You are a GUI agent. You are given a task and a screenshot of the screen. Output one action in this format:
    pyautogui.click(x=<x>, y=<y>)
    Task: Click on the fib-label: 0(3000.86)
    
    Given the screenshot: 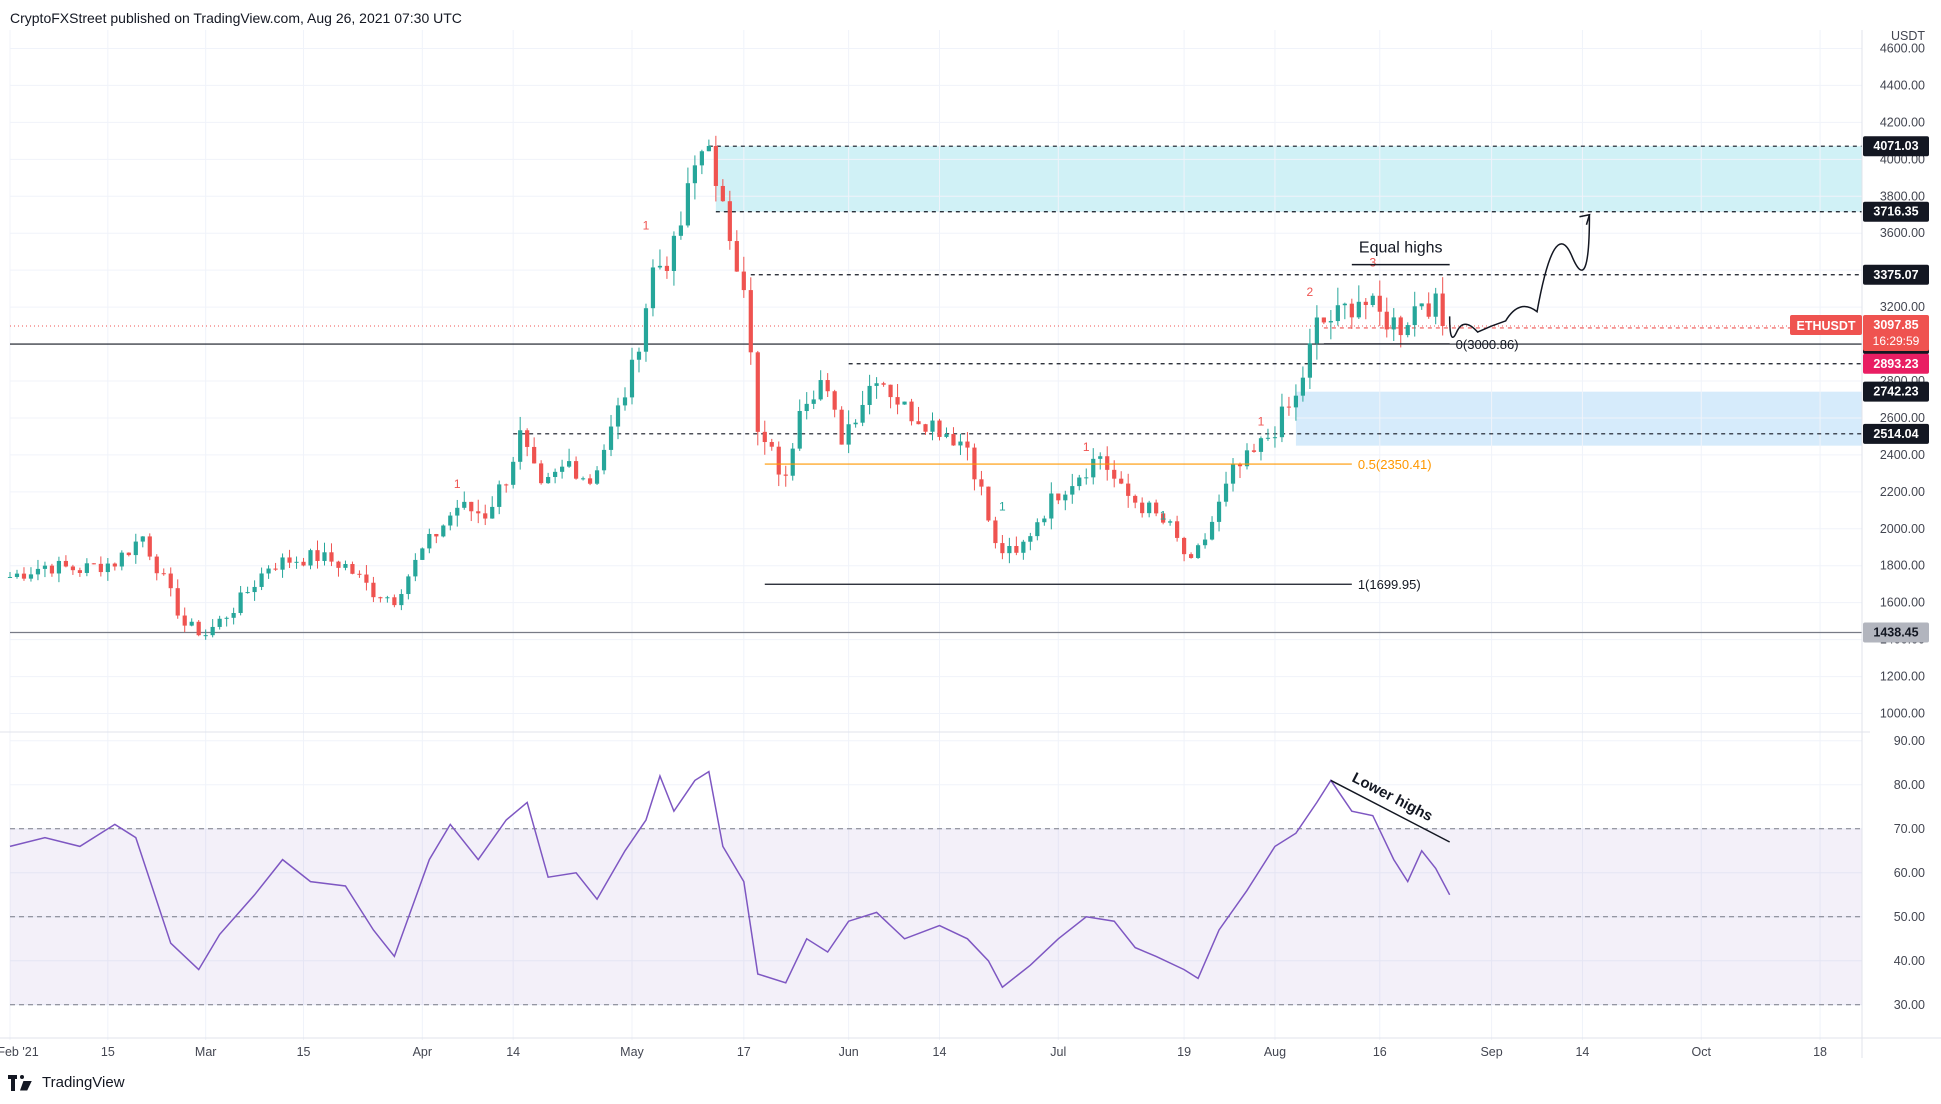 What is the action you would take?
    pyautogui.click(x=1487, y=344)
    